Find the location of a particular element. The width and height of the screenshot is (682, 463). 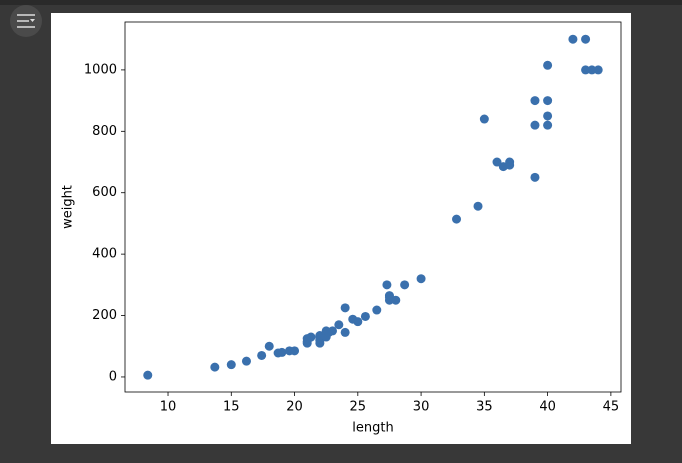

x-axis-label: length is located at coordinates (372, 428).